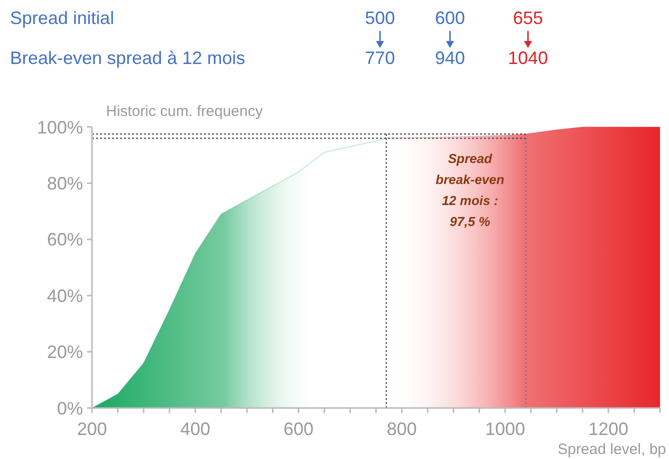 Image resolution: width=669 pixels, height=459 pixels. What do you see at coordinates (62, 18) in the screenshot?
I see `text: Spread initial` at bounding box center [62, 18].